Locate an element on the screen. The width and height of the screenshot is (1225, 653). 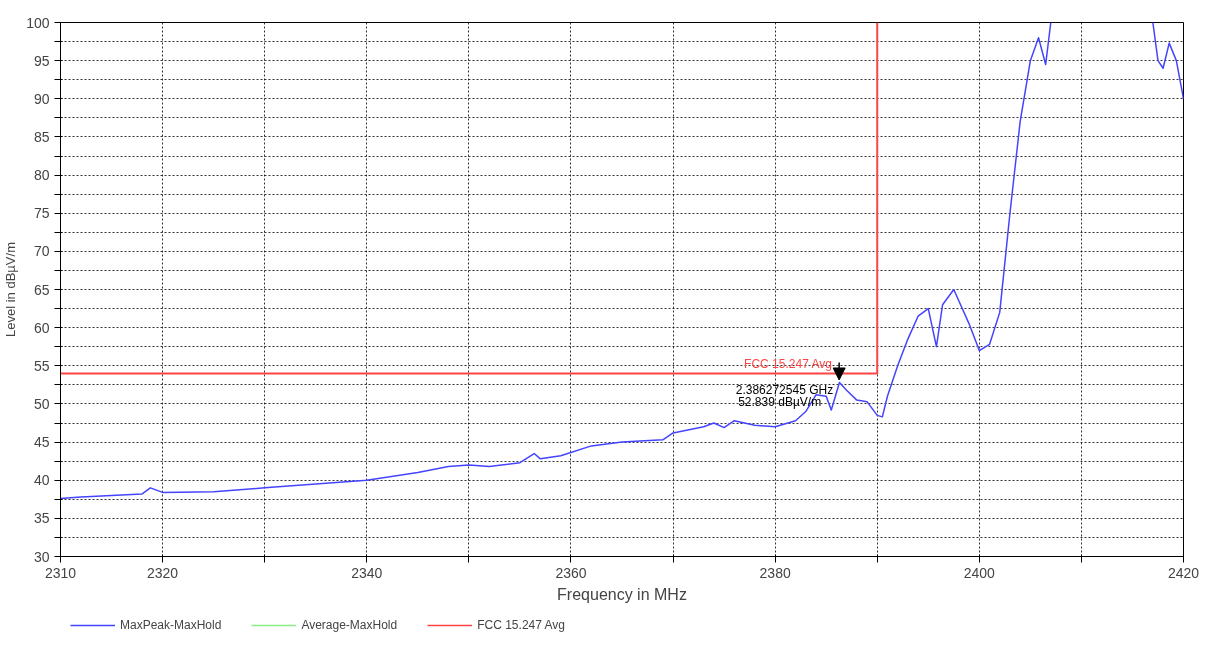
y-tick-label: 55 is located at coordinates (41, 365).